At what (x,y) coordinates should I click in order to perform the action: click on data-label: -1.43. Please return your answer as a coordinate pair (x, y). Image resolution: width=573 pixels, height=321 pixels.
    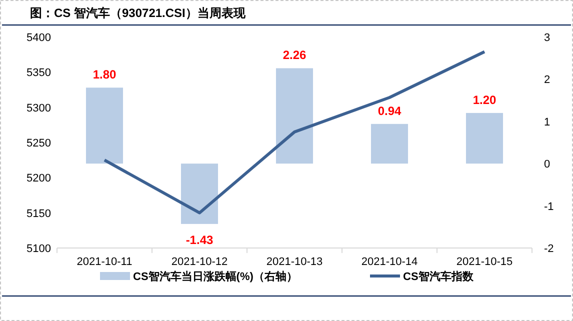
    Looking at the image, I should click on (200, 239).